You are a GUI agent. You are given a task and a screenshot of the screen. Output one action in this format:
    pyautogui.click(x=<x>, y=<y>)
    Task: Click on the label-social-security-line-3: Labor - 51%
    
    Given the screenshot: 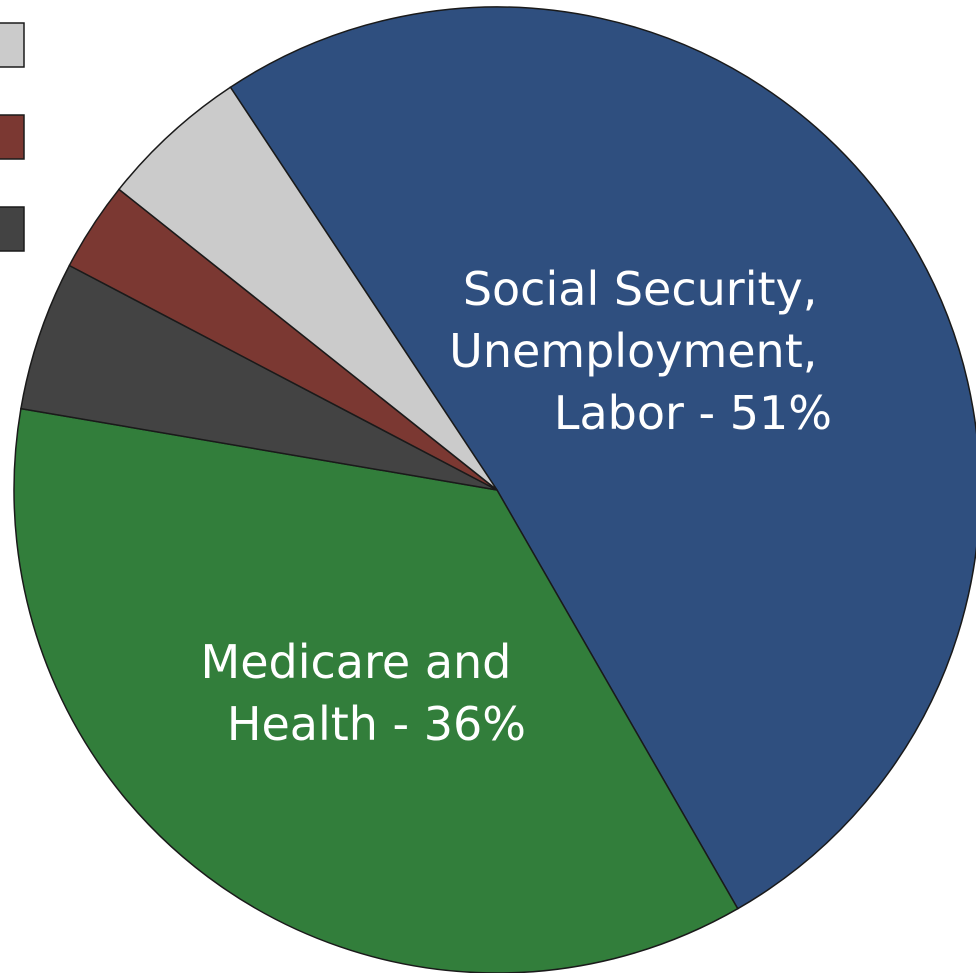 What is the action you would take?
    pyautogui.click(x=693, y=413)
    